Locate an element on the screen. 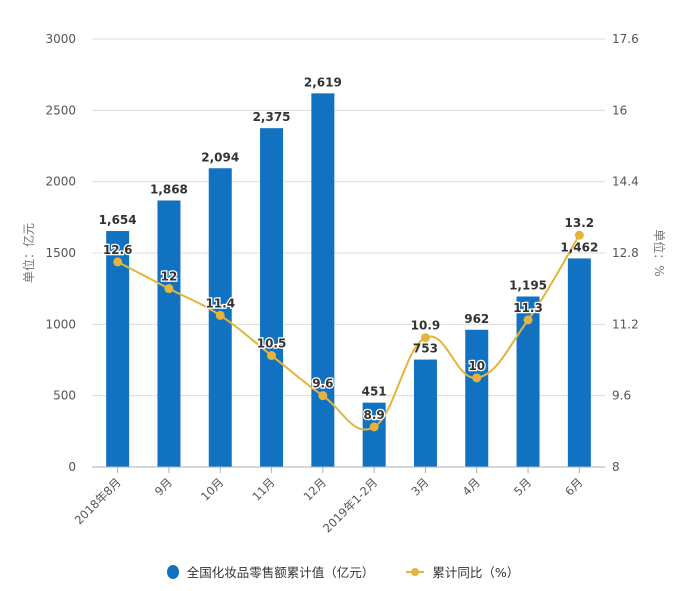  x-axis-tick: 10月 is located at coordinates (212, 489).